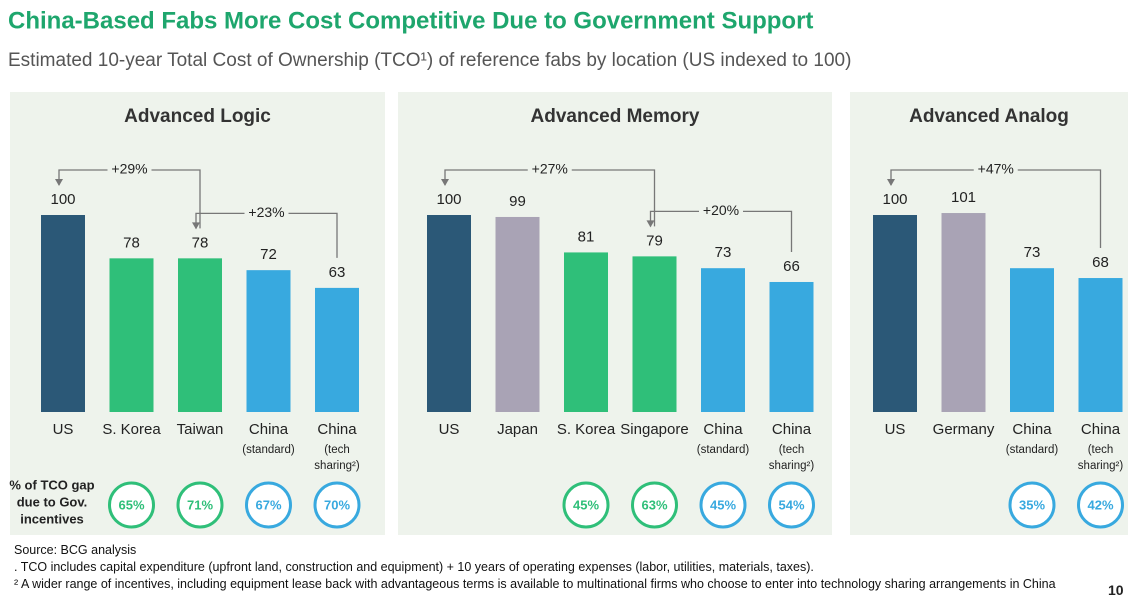 The image size is (1133, 614). I want to click on value-label: 81, so click(586, 236).